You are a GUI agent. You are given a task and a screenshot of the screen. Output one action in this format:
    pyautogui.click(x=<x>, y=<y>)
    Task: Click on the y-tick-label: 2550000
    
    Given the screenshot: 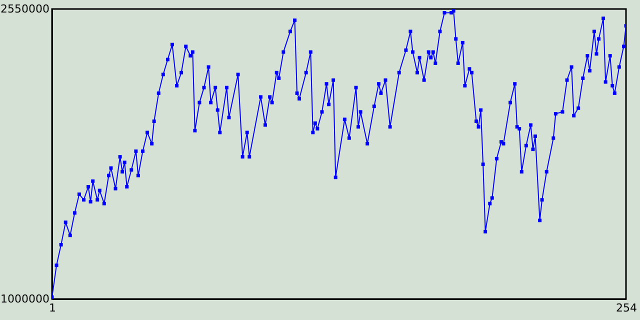 What is the action you would take?
    pyautogui.click(x=25, y=9)
    